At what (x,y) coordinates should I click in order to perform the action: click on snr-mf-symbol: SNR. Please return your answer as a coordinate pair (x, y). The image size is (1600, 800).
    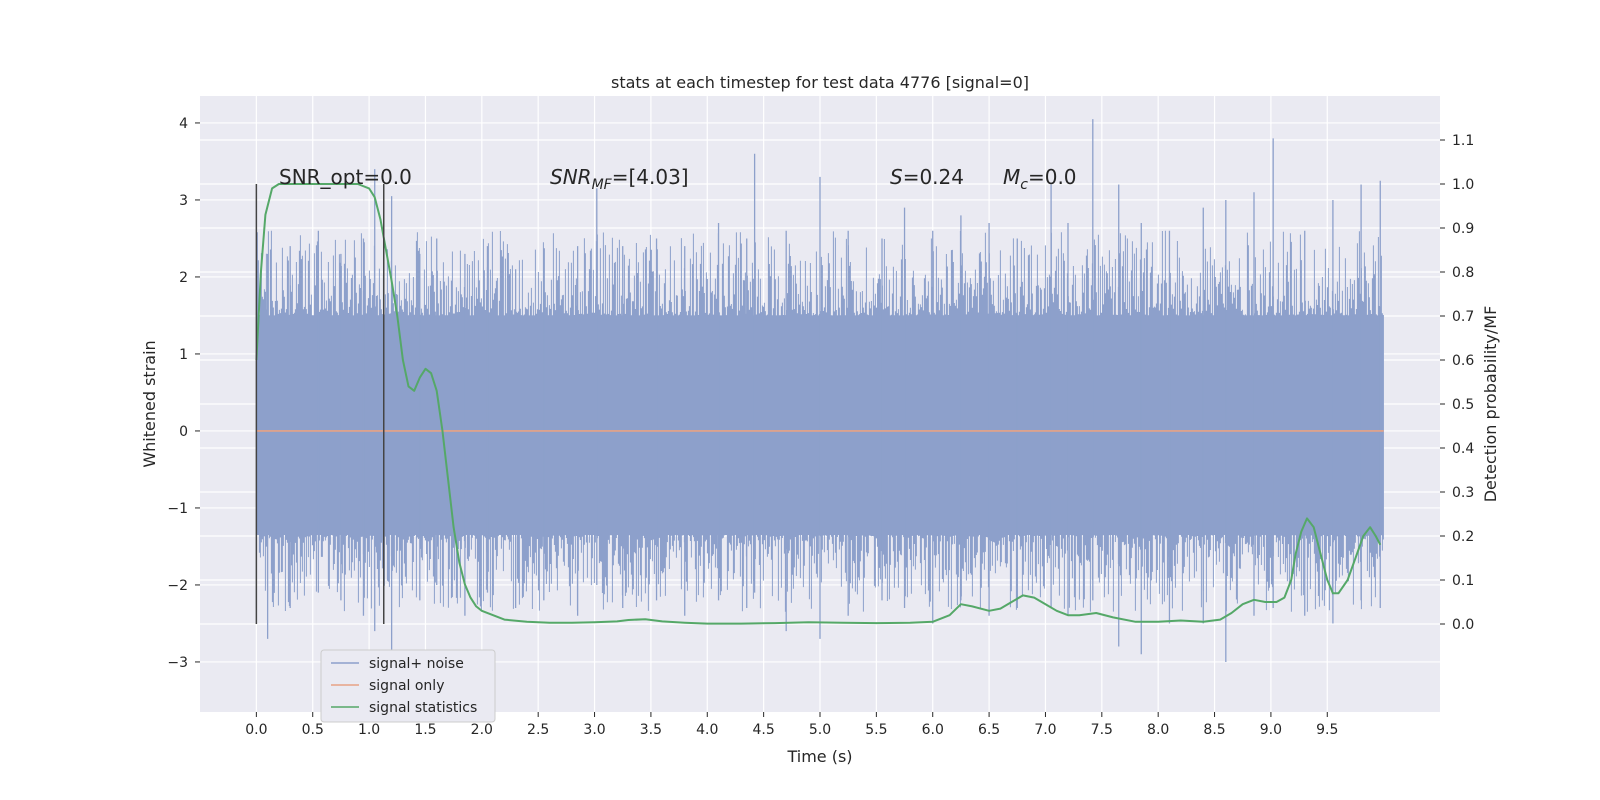
    Looking at the image, I should click on (571, 177).